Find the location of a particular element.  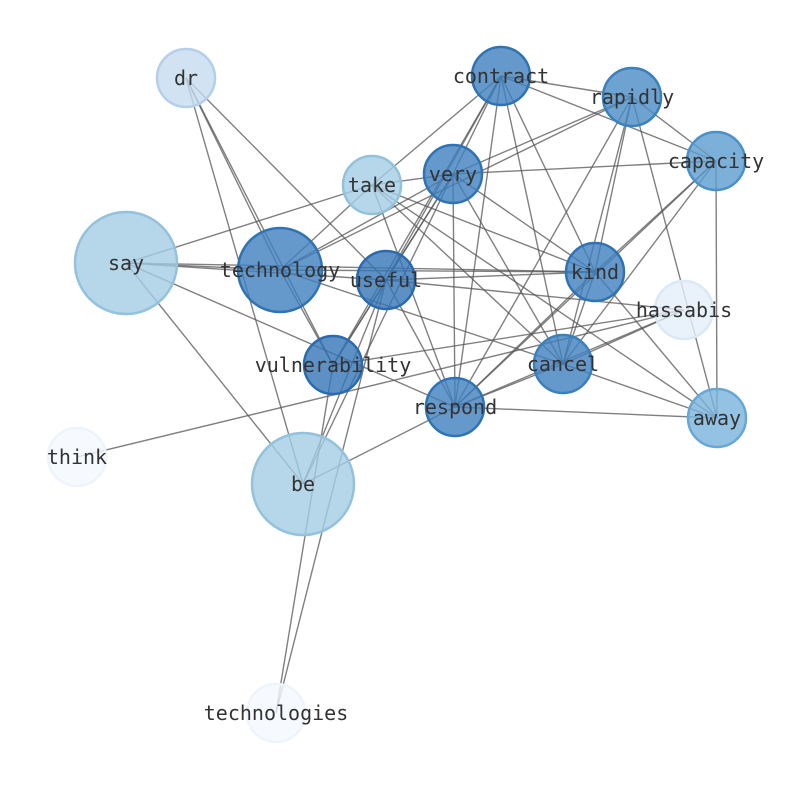

node-hassabis: hassabis is located at coordinates (684, 310).